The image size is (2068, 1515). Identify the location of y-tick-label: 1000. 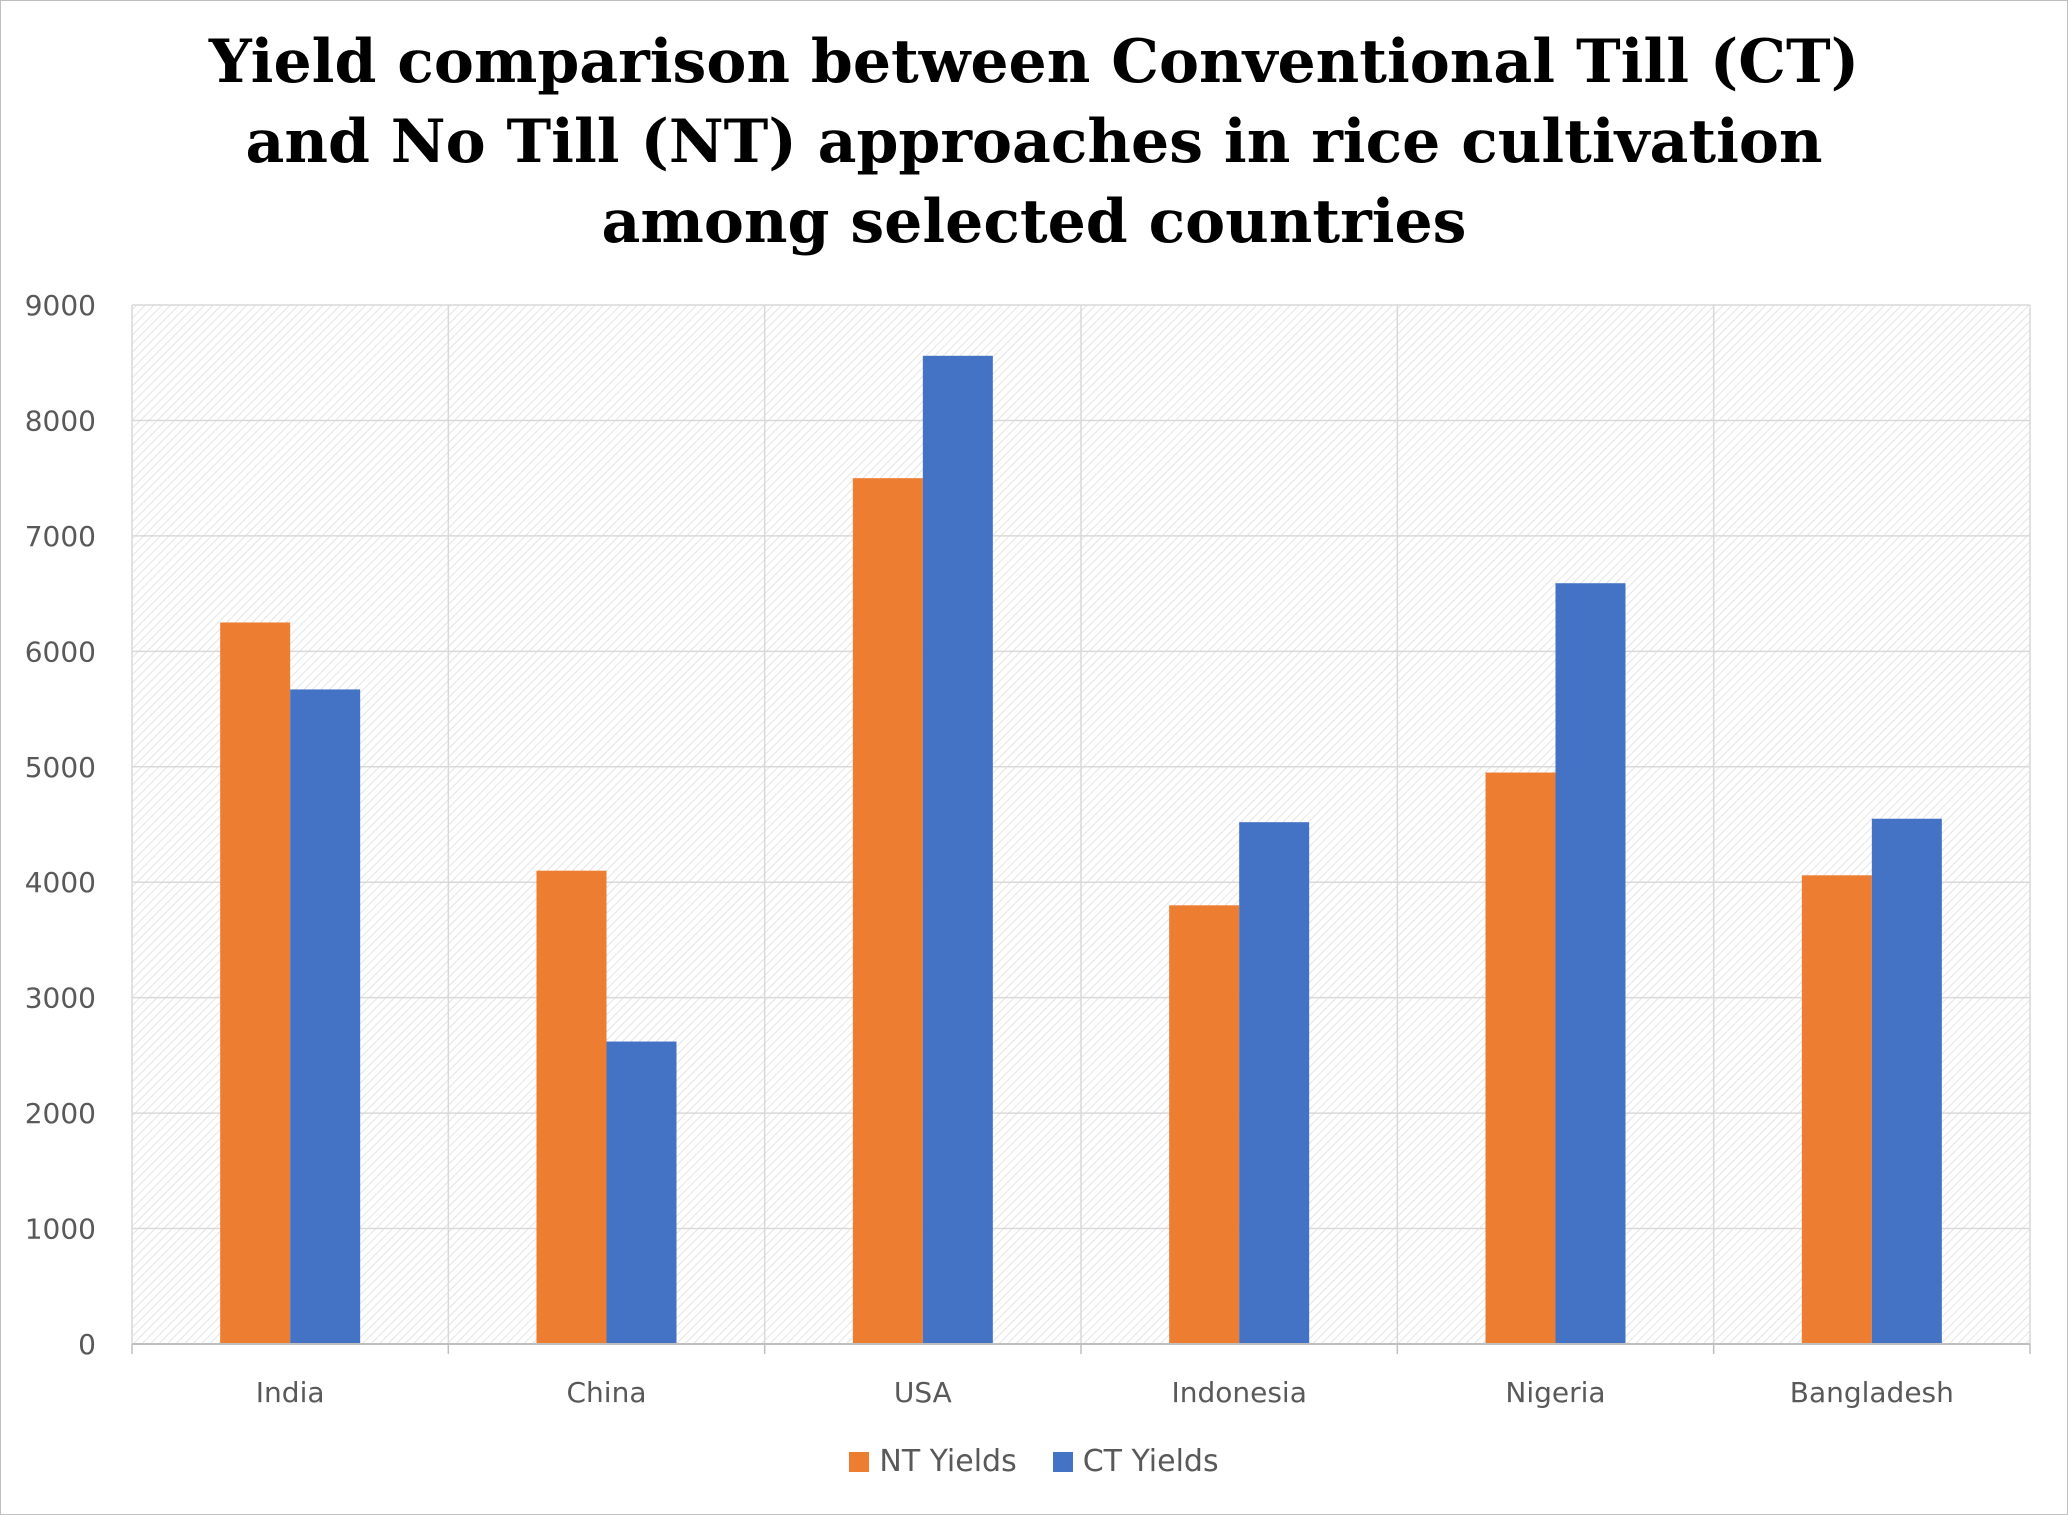
(60, 1229).